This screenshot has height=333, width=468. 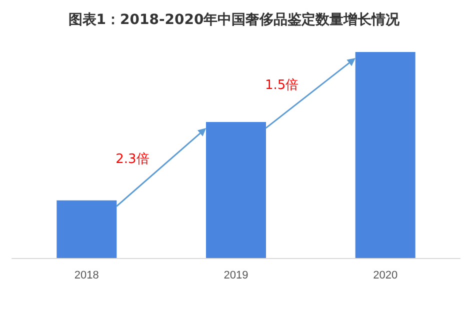 What do you see at coordinates (133, 160) in the screenshot?
I see `annotation: 2.3倍` at bounding box center [133, 160].